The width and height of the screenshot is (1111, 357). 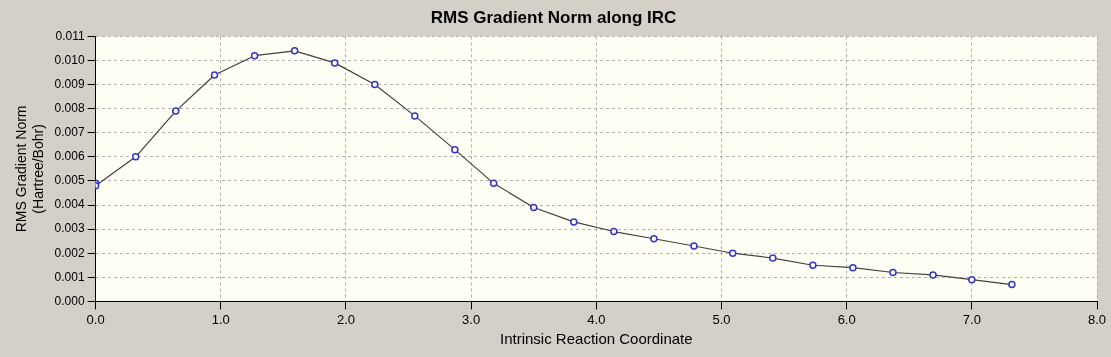 I want to click on y-tick-label: 0.011, so click(x=70, y=35).